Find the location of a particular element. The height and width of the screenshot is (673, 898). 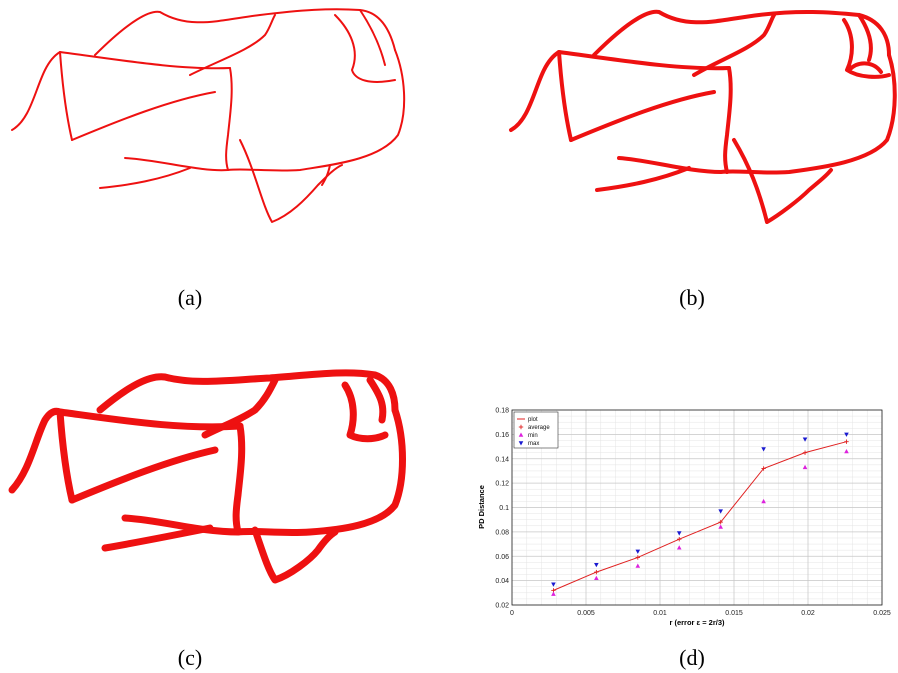

figure-a-network is located at coordinates (208, 115).